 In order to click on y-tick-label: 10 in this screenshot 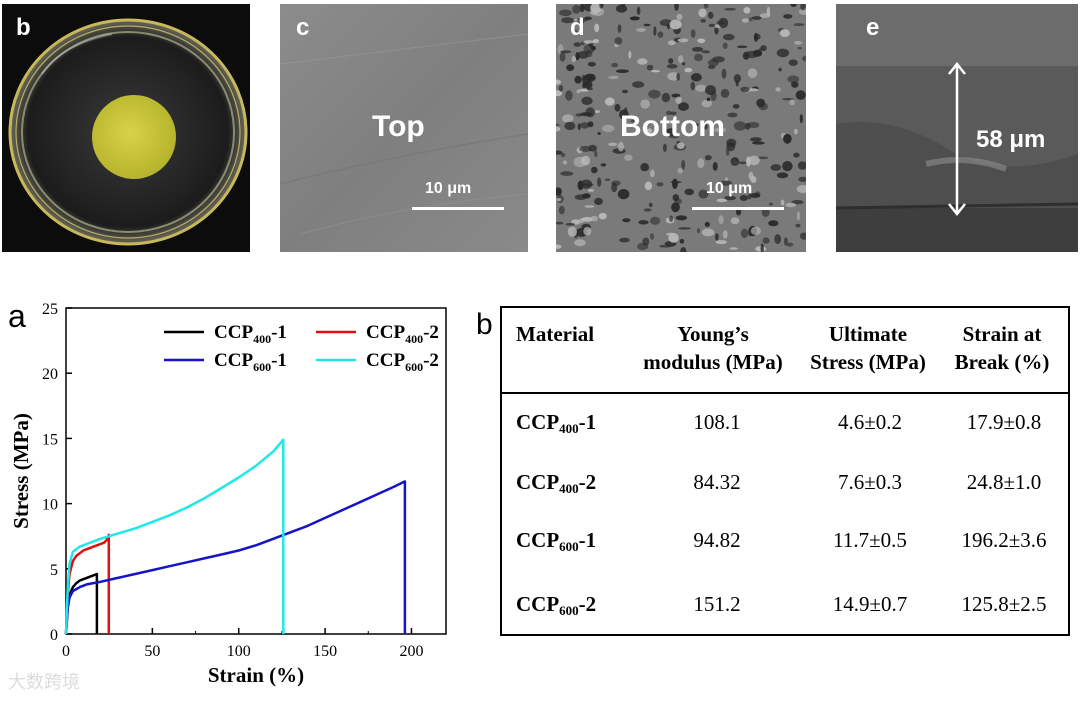, I will do `click(50, 505)`.